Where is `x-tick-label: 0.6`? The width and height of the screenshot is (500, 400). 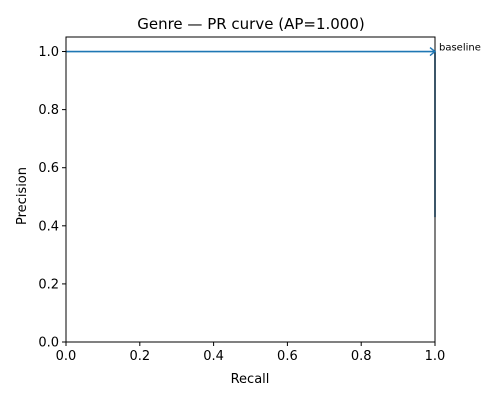 x-tick-label: 0.6 is located at coordinates (287, 356).